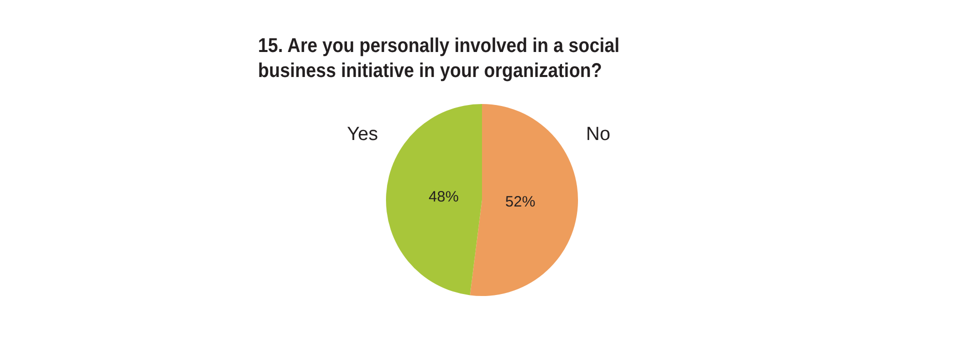 This screenshot has height=342, width=960. I want to click on slice-label: No, so click(598, 134).